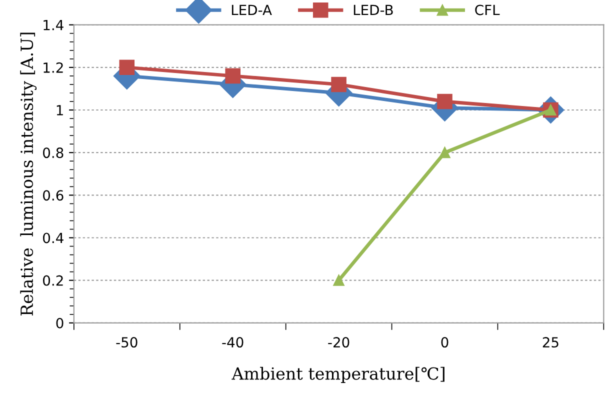 This screenshot has height=414, width=616. I want to click on x-axis-title: Ambient temperature[℃], so click(338, 375).